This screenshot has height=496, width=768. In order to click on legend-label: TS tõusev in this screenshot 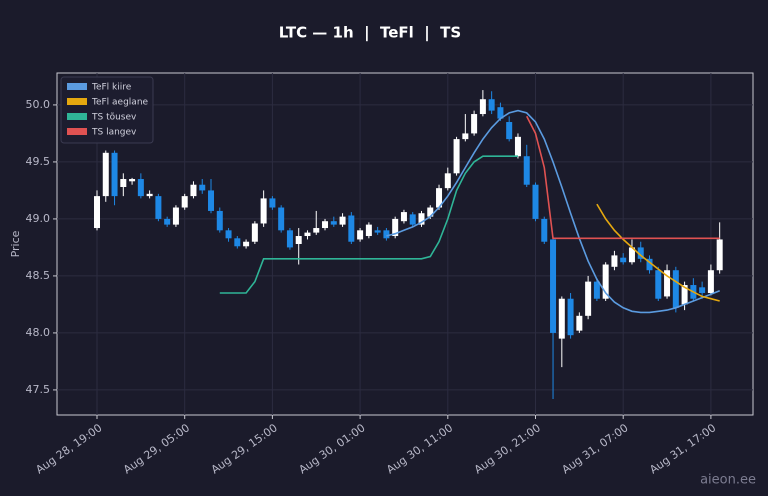, I will do `click(114, 118)`.